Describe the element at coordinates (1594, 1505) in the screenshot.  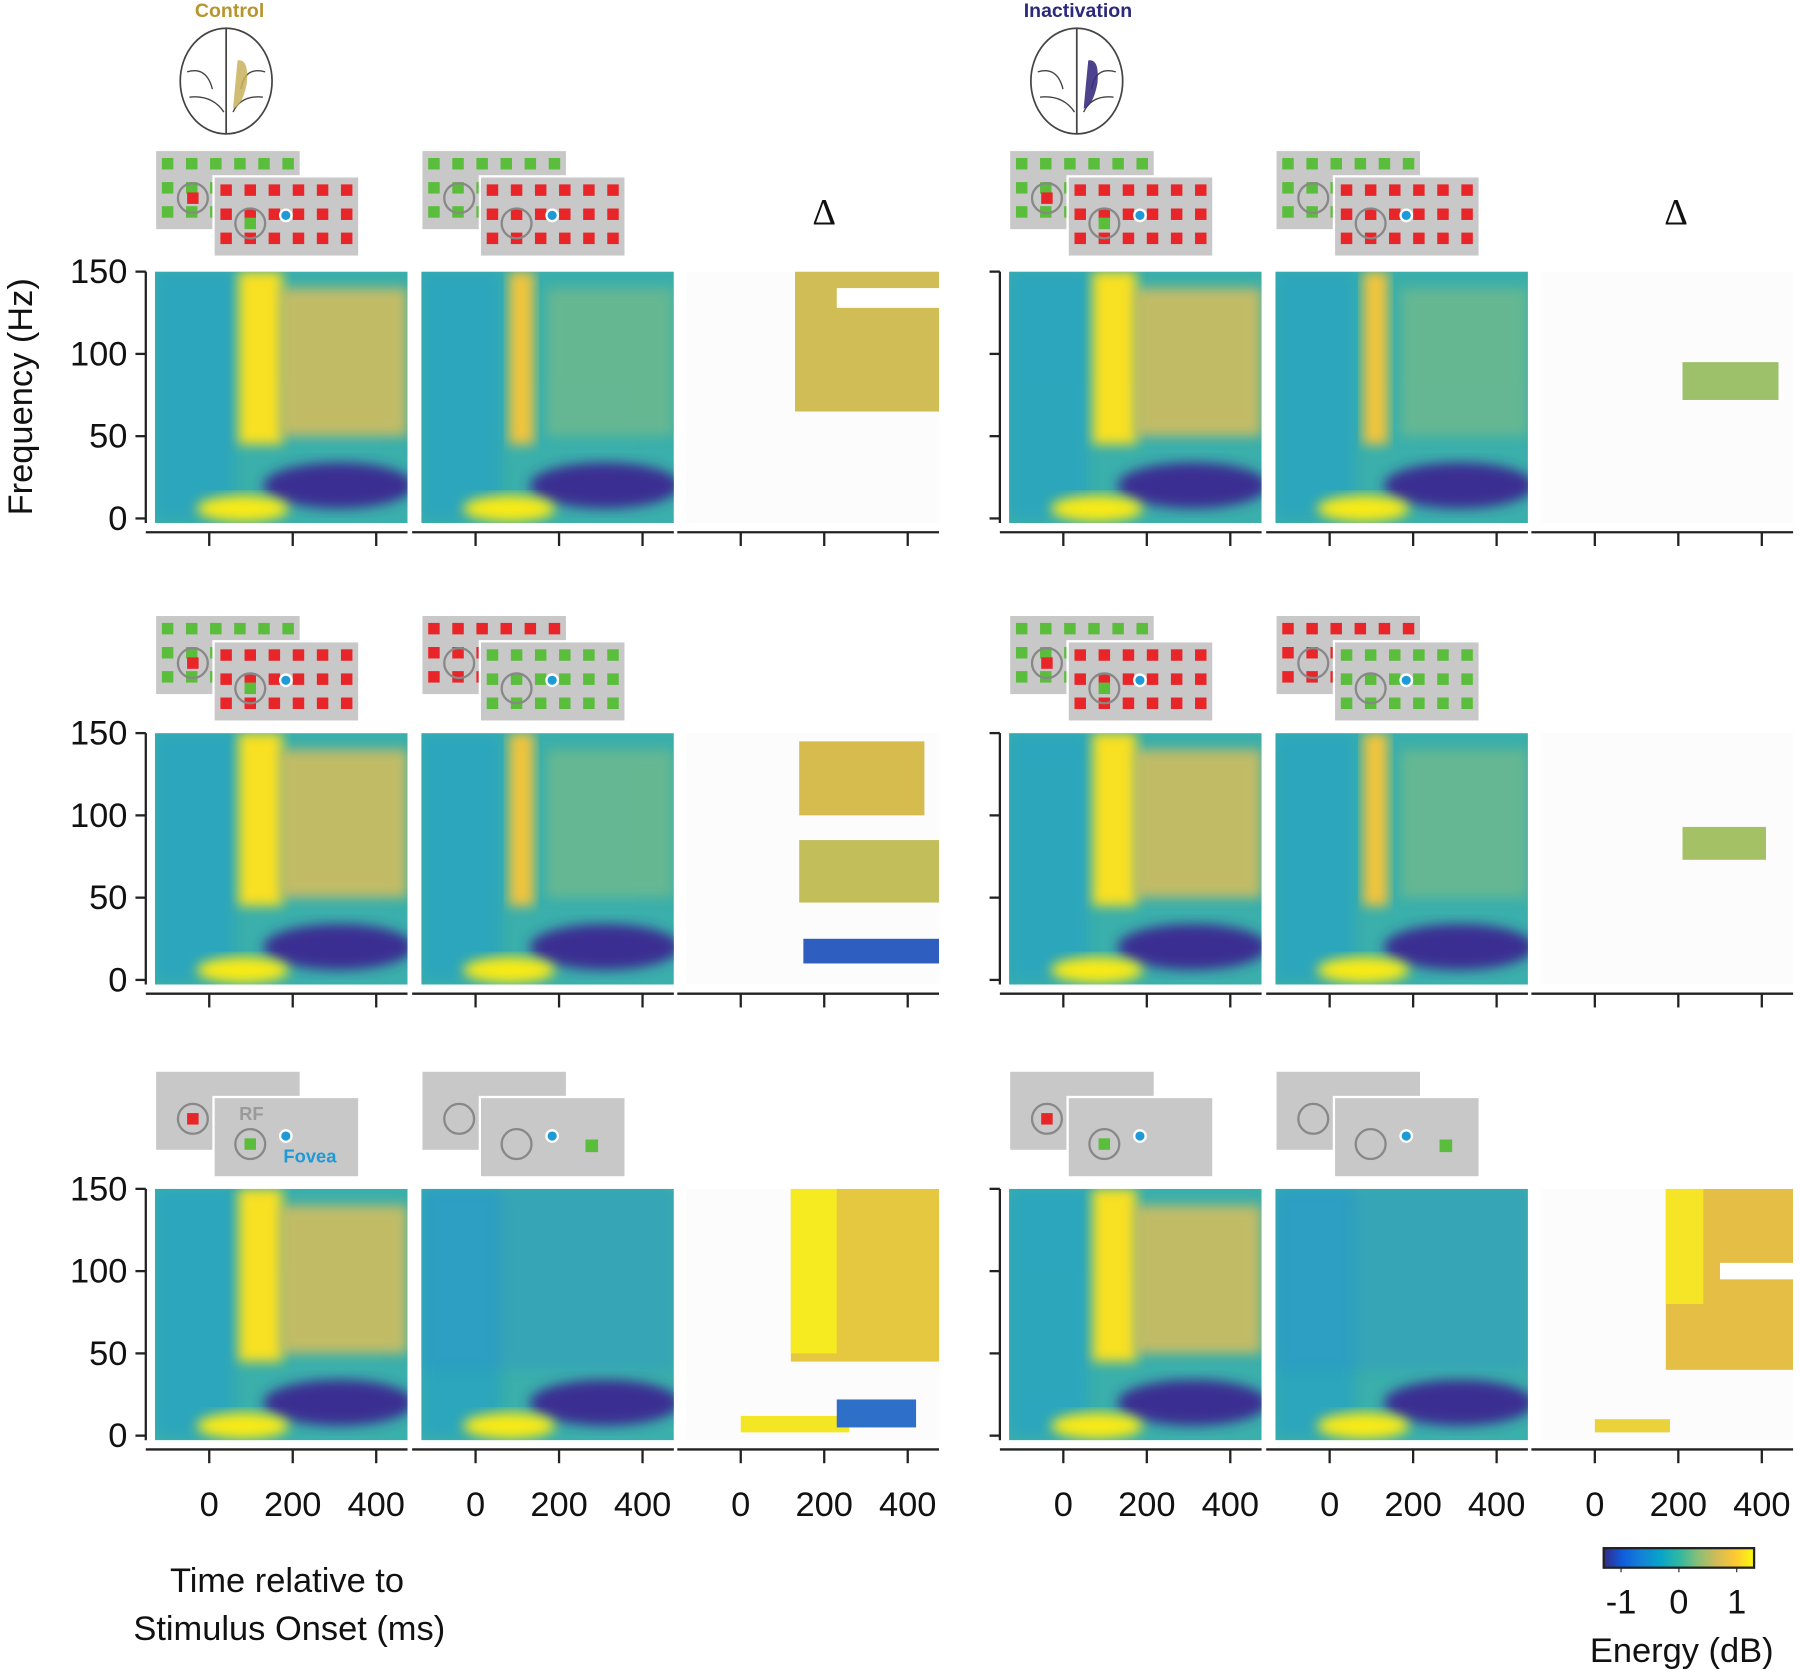
I see `x-tick-label: 0` at that location.